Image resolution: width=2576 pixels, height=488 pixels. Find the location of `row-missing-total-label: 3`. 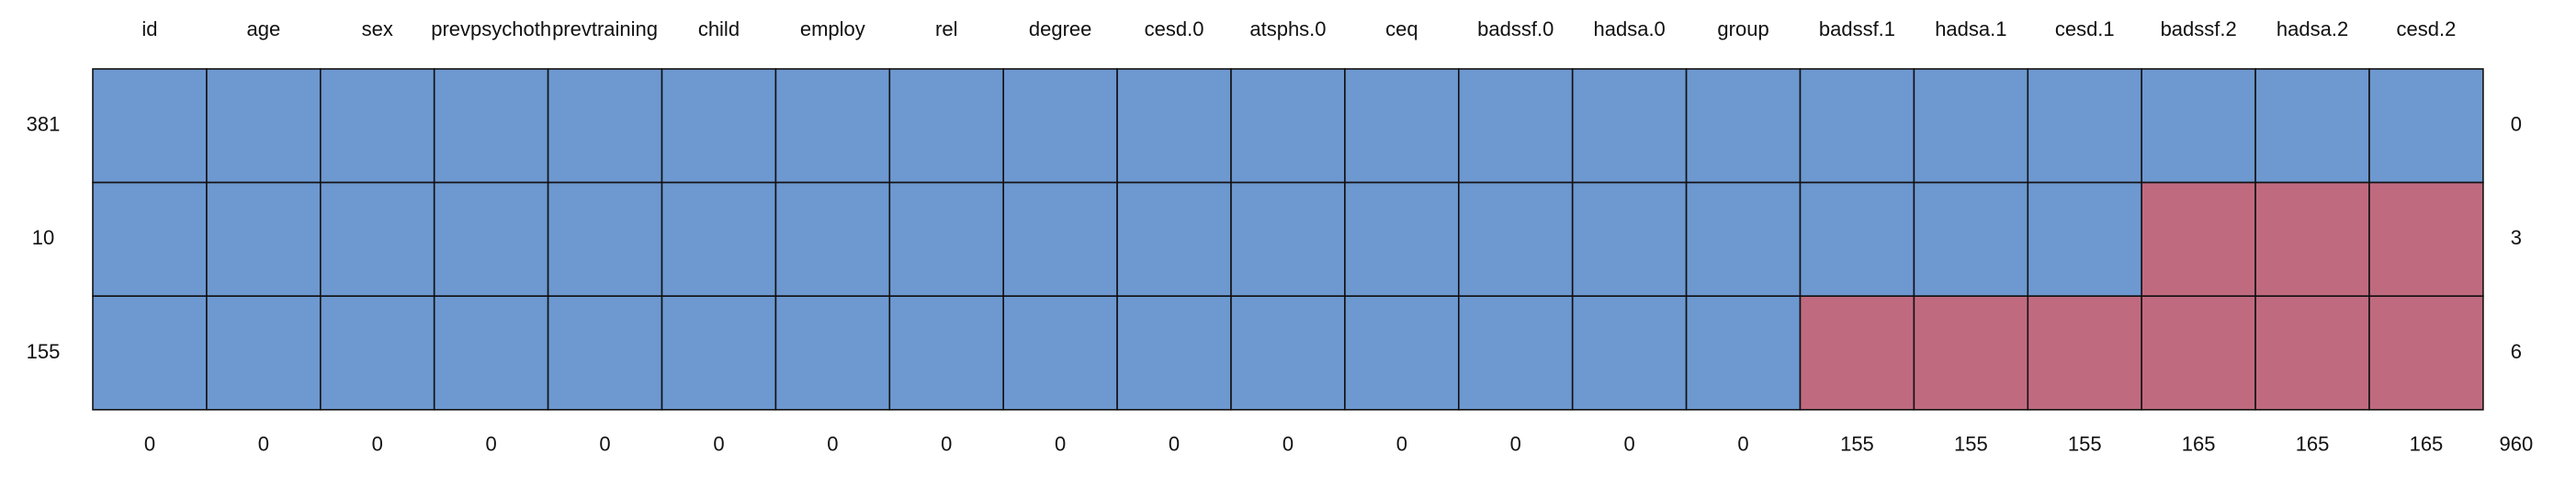

row-missing-total-label: 3 is located at coordinates (2516, 238).